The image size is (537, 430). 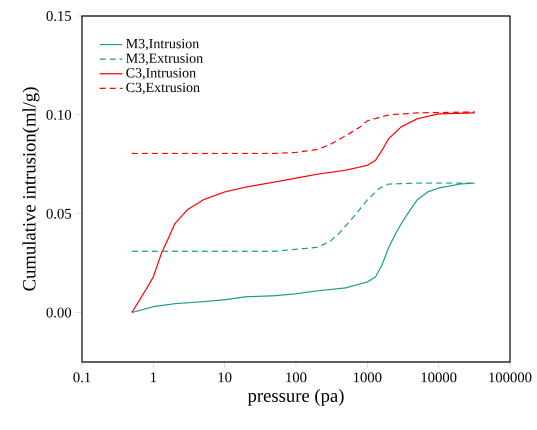 I want to click on y-tick-label: 0.00, so click(x=59, y=313).